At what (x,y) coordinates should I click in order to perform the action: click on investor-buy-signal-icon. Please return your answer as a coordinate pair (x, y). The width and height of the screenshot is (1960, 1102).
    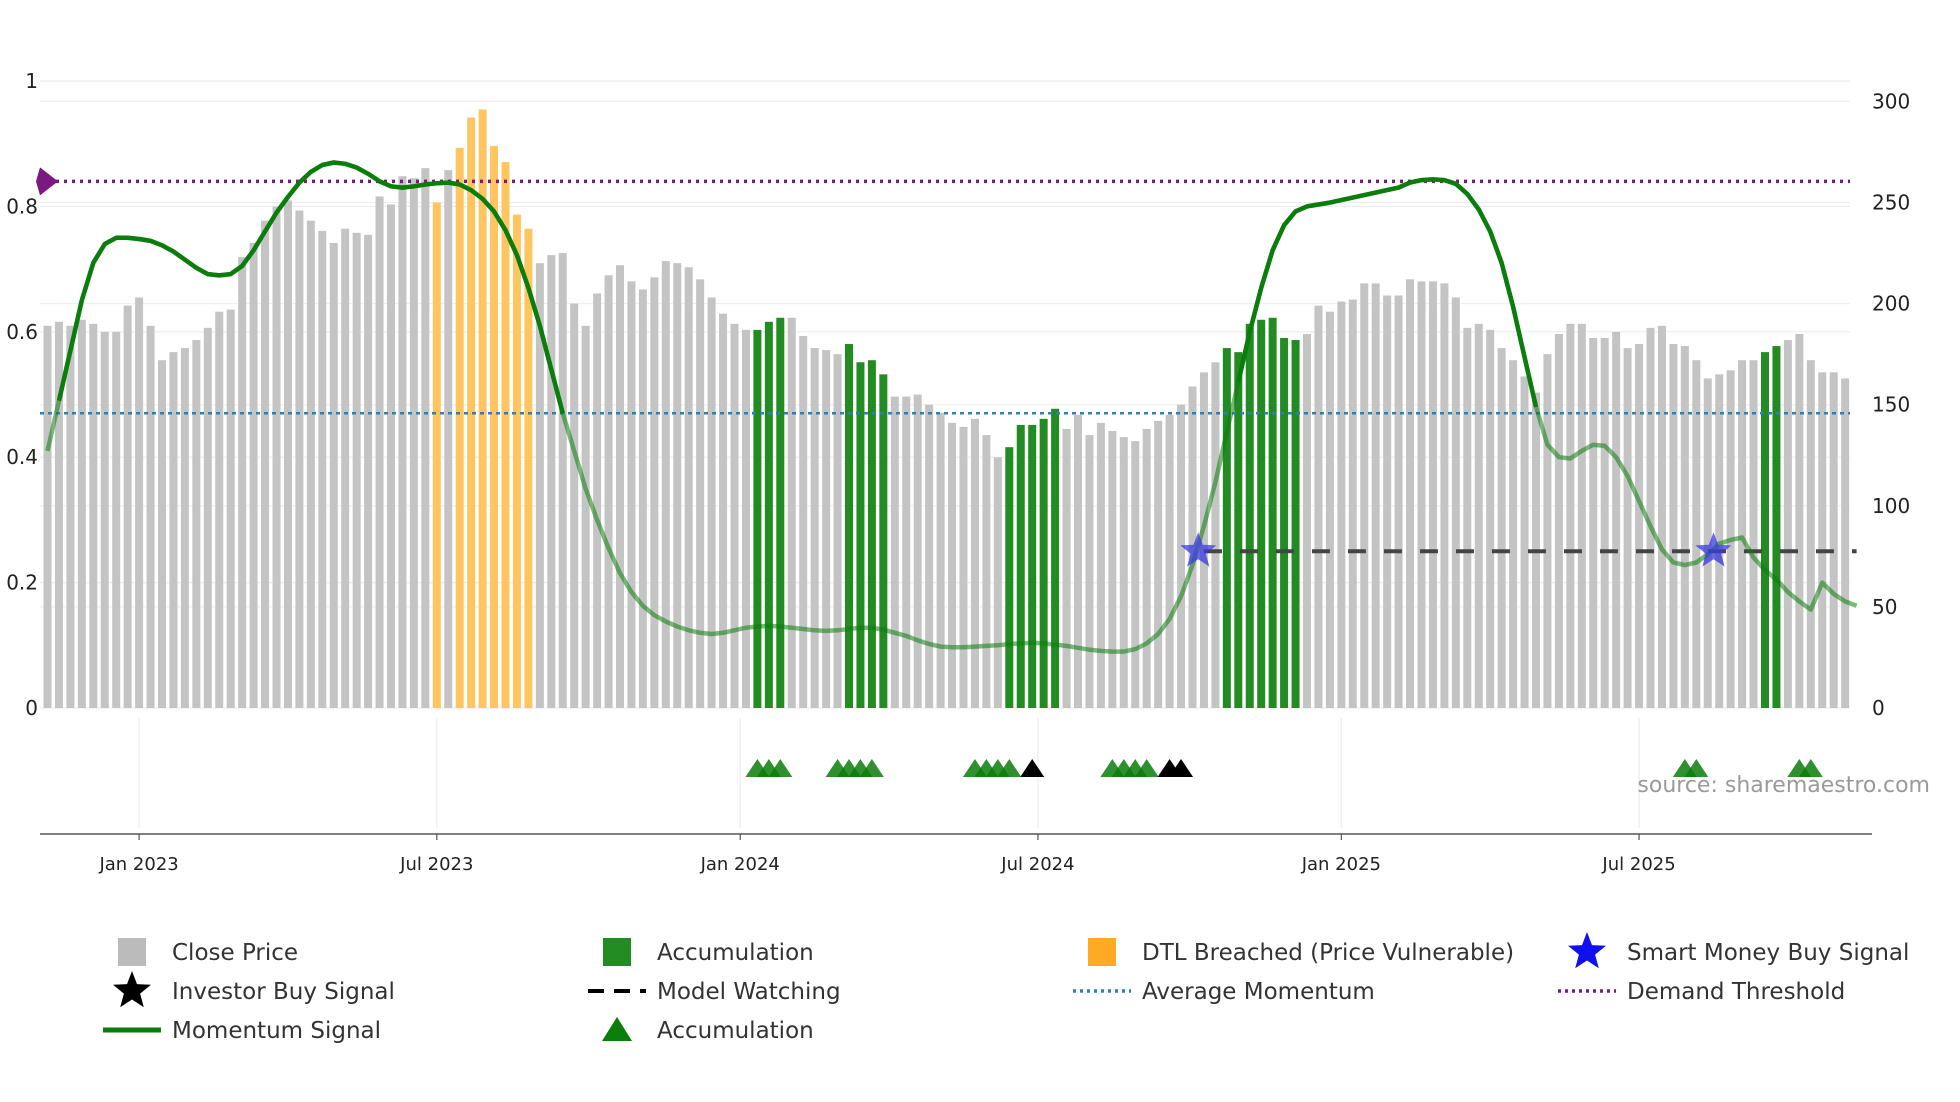
    Looking at the image, I should click on (1181, 768).